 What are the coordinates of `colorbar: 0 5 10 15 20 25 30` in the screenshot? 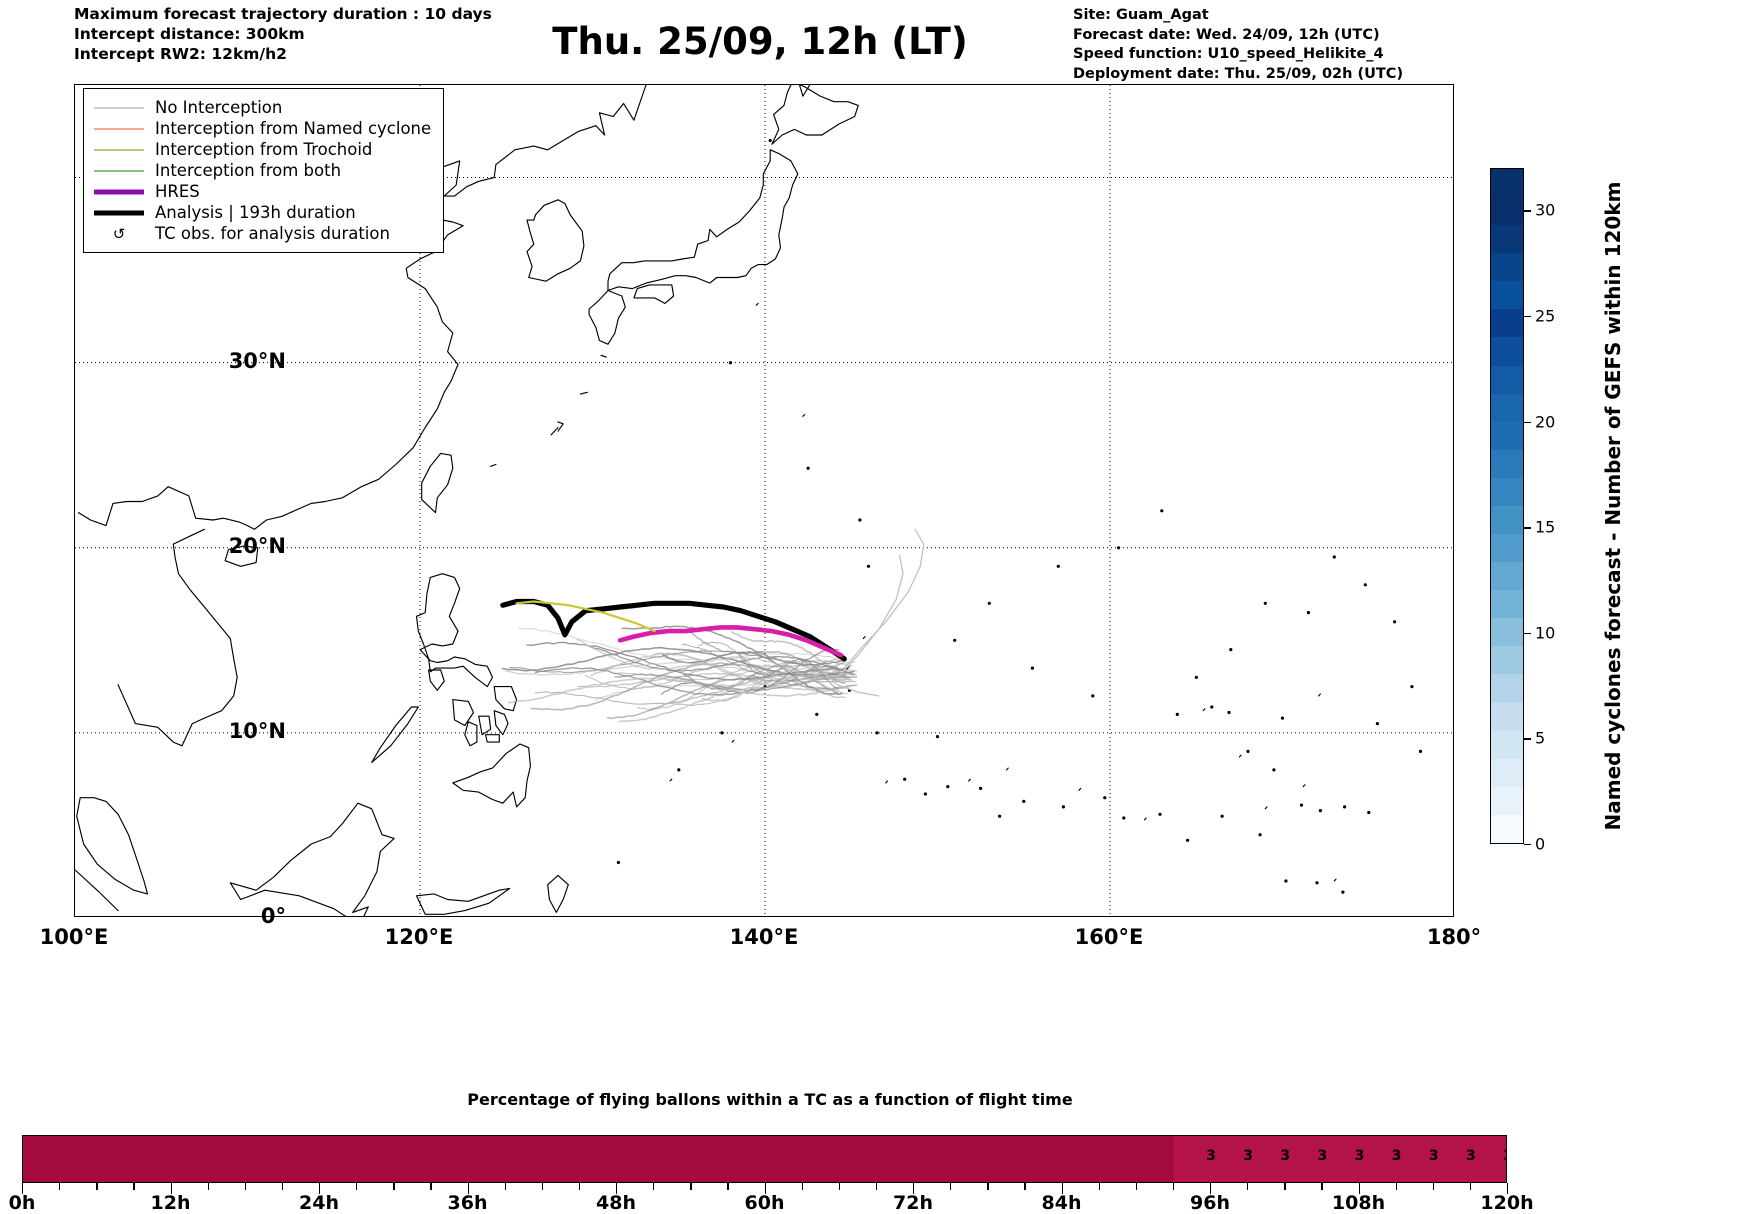 It's located at (1522, 511).